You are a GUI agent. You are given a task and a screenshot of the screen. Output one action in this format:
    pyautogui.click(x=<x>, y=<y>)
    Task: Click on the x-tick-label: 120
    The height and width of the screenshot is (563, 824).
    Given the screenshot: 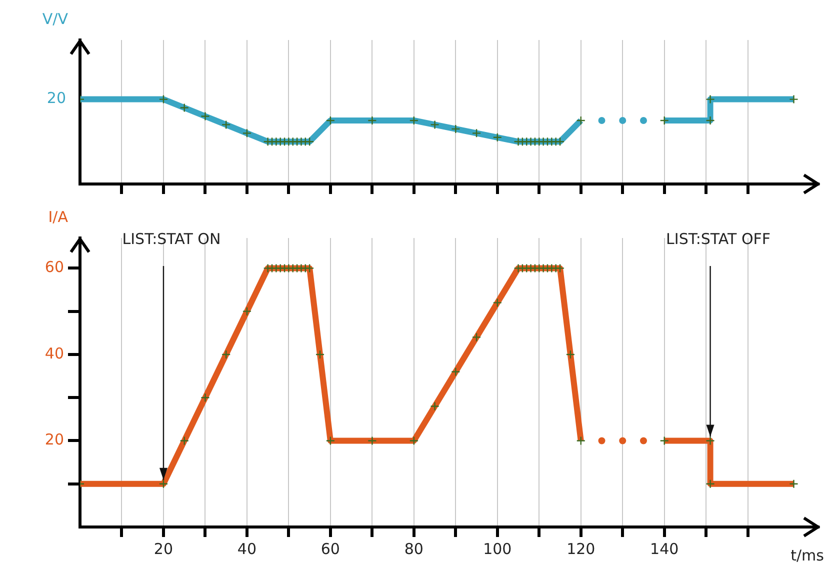 What is the action you would take?
    pyautogui.click(x=581, y=549)
    